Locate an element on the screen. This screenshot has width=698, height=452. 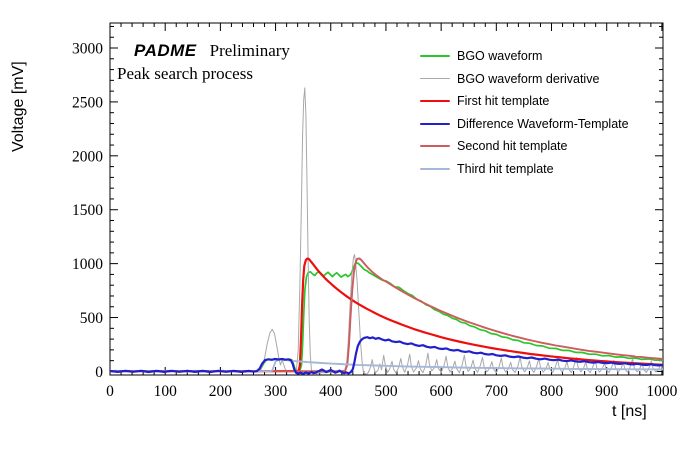
y-tick-label: 1000 is located at coordinates (87, 264).